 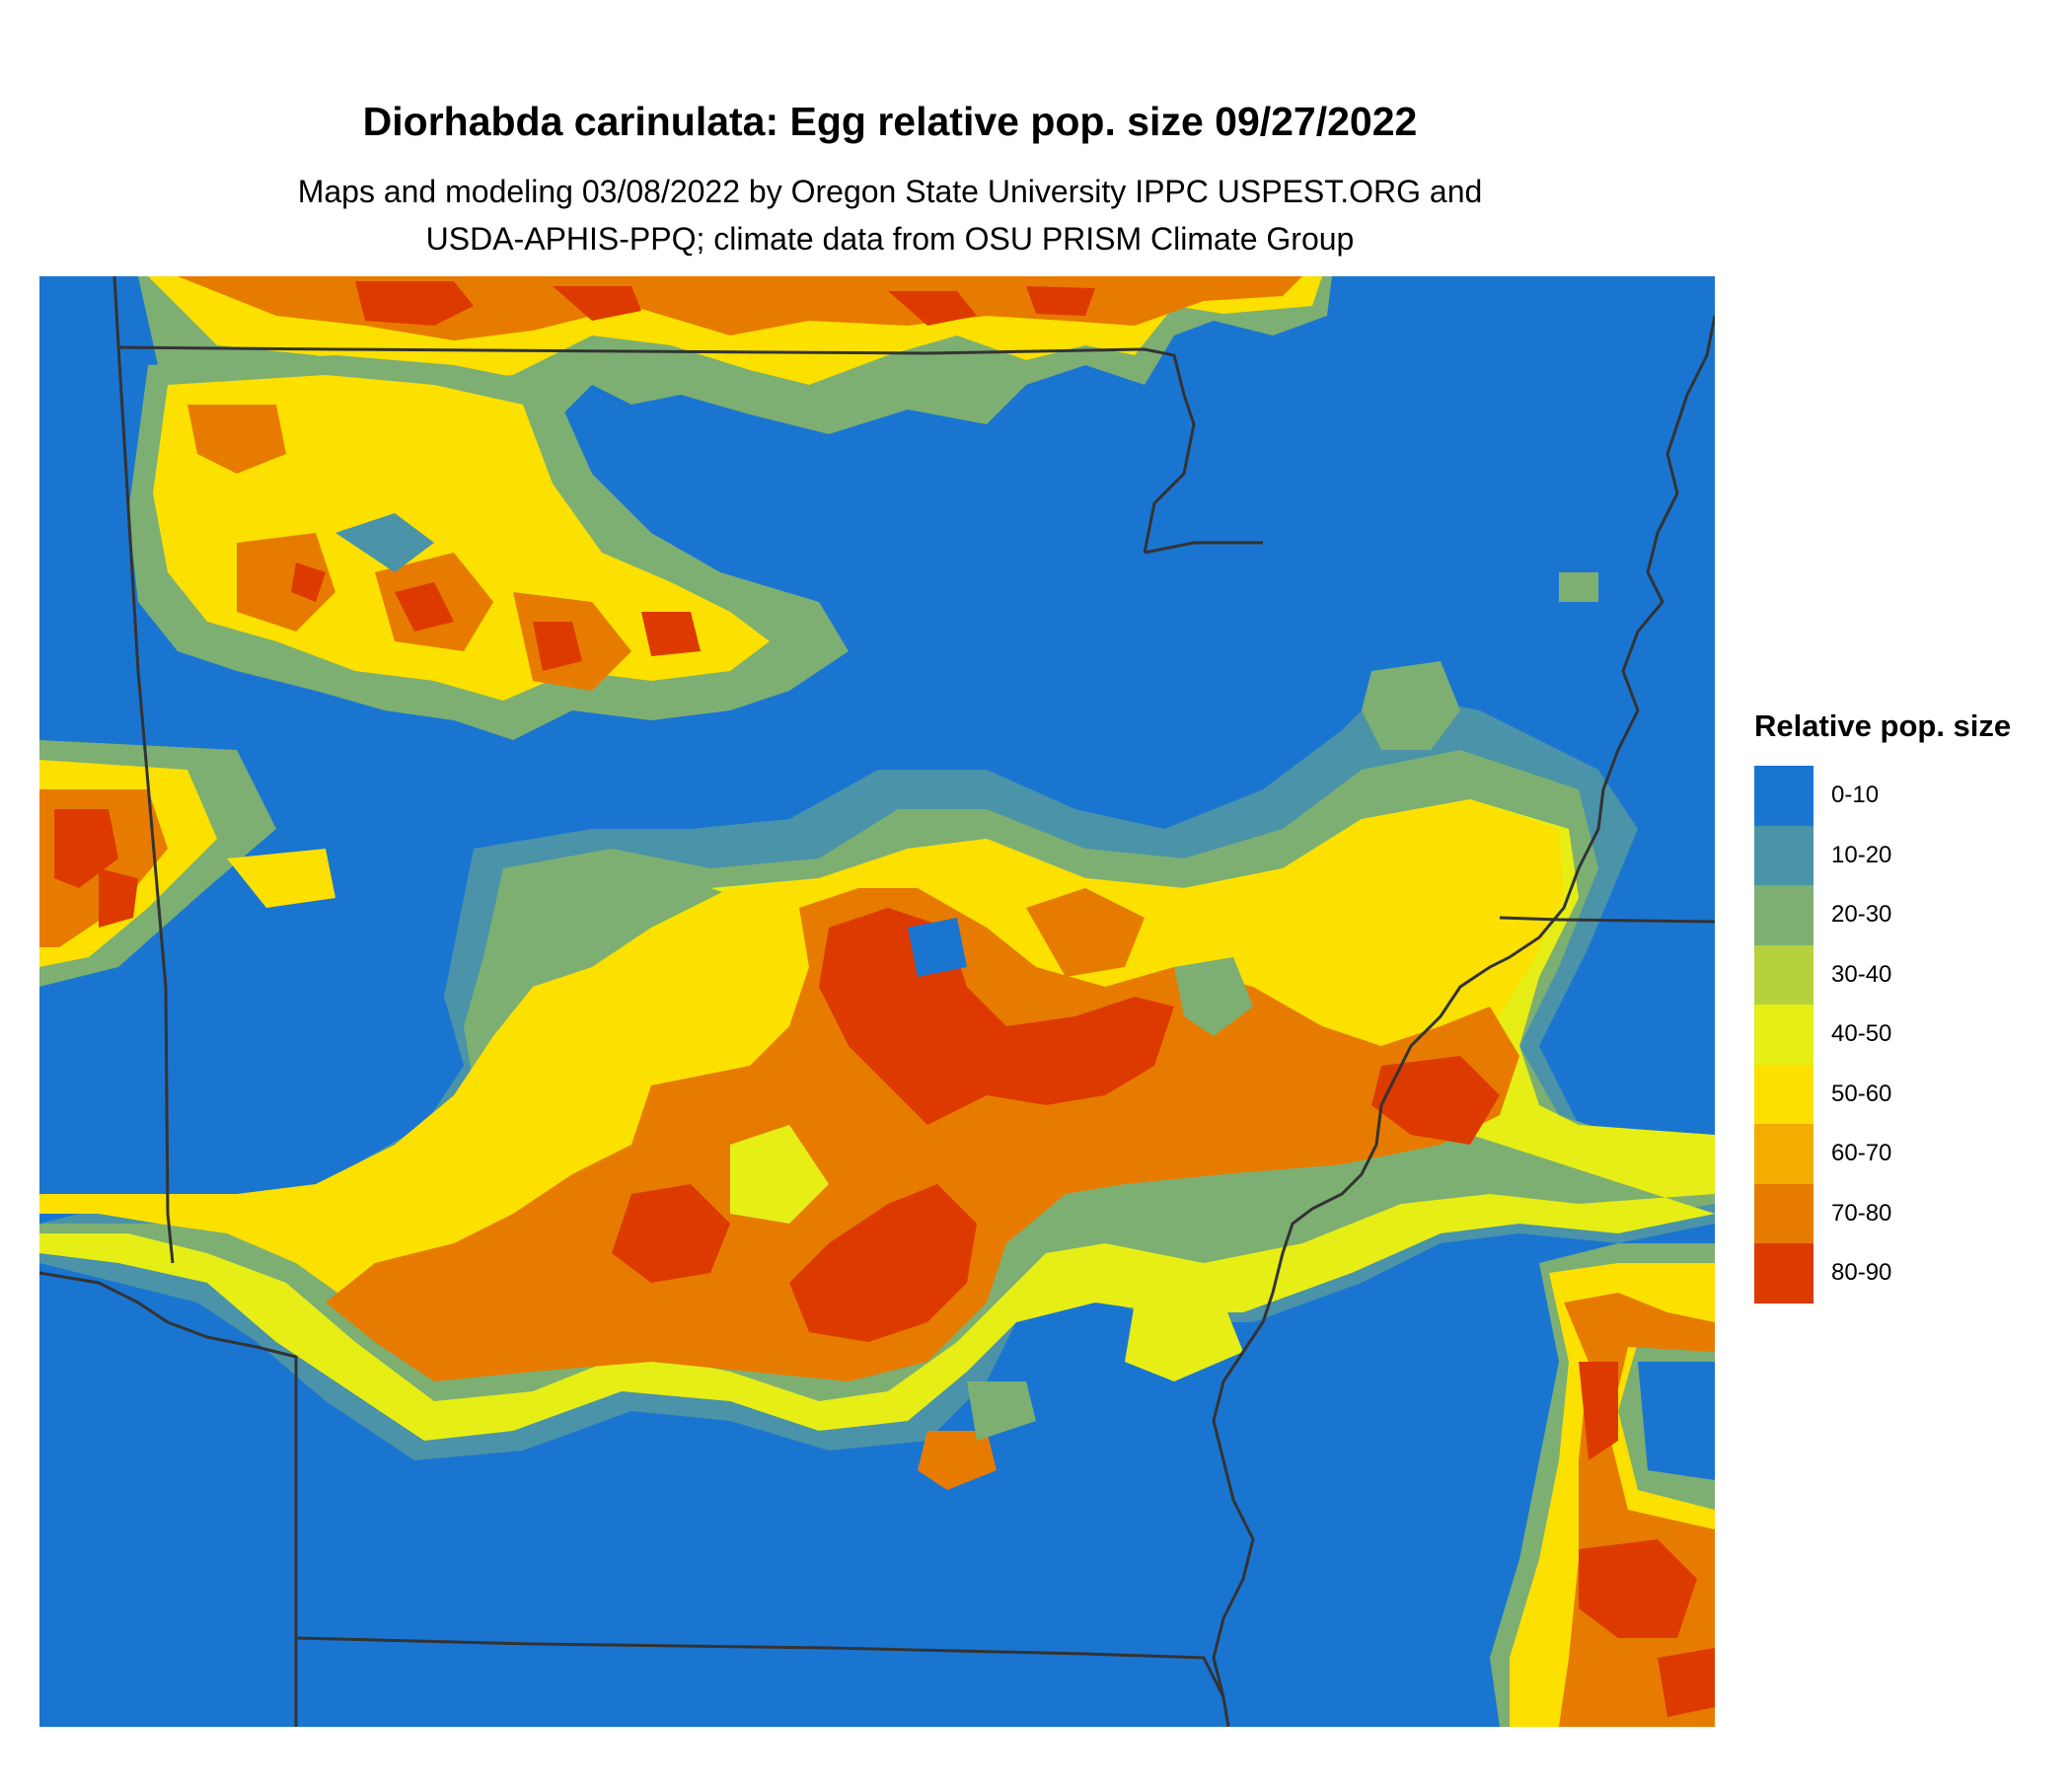 I want to click on legend-label: 40-50, so click(x=1862, y=1034).